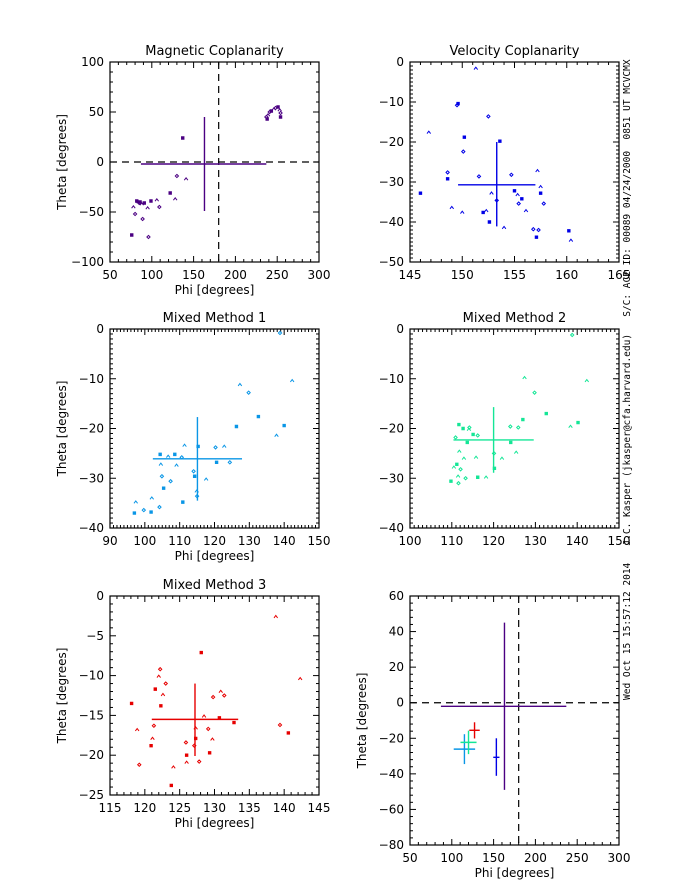 The height and width of the screenshot is (880, 680). Describe the element at coordinates (396, 596) in the screenshot. I see `y-tick-label: 60` at that location.